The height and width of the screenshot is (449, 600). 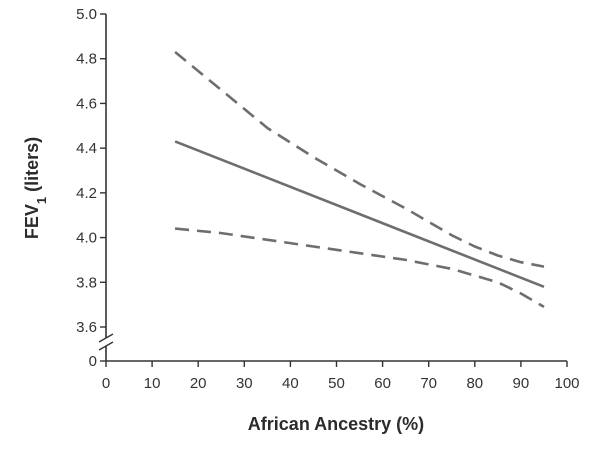 What do you see at coordinates (86, 193) in the screenshot?
I see `y-tick-label: 4.2` at bounding box center [86, 193].